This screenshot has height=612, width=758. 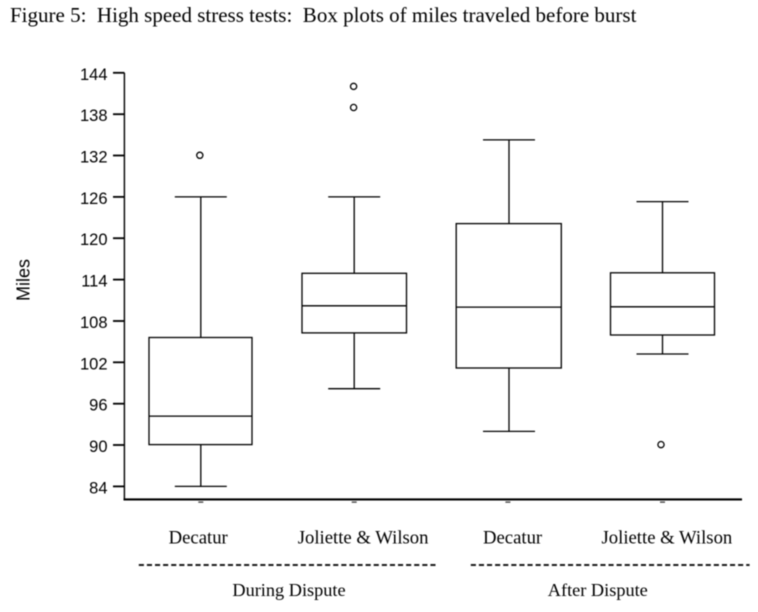 What do you see at coordinates (98, 488) in the screenshot?
I see `svg-text: 84` at bounding box center [98, 488].